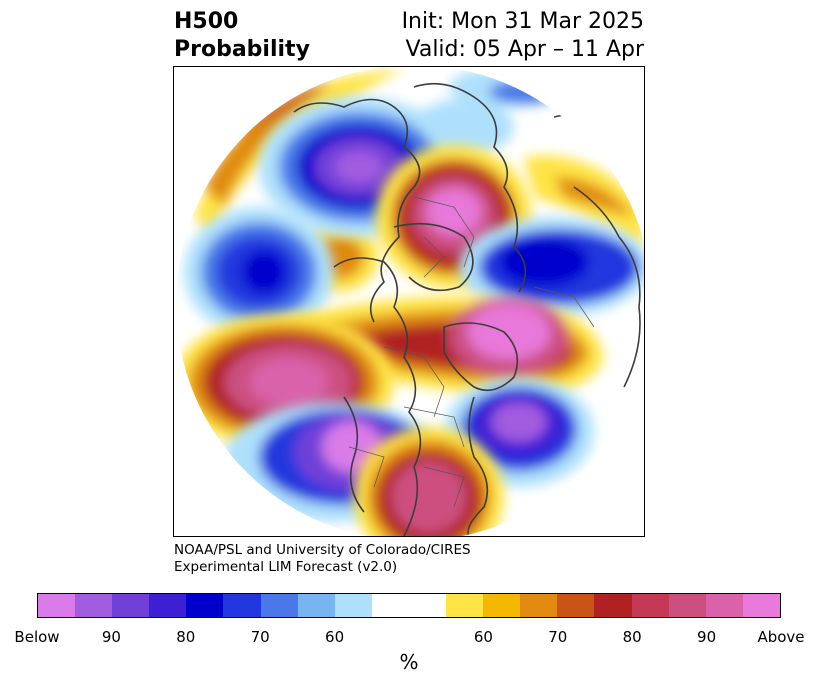 Image resolution: width=819 pixels, height=686 pixels. I want to click on colorbar-unit: %, so click(409, 662).